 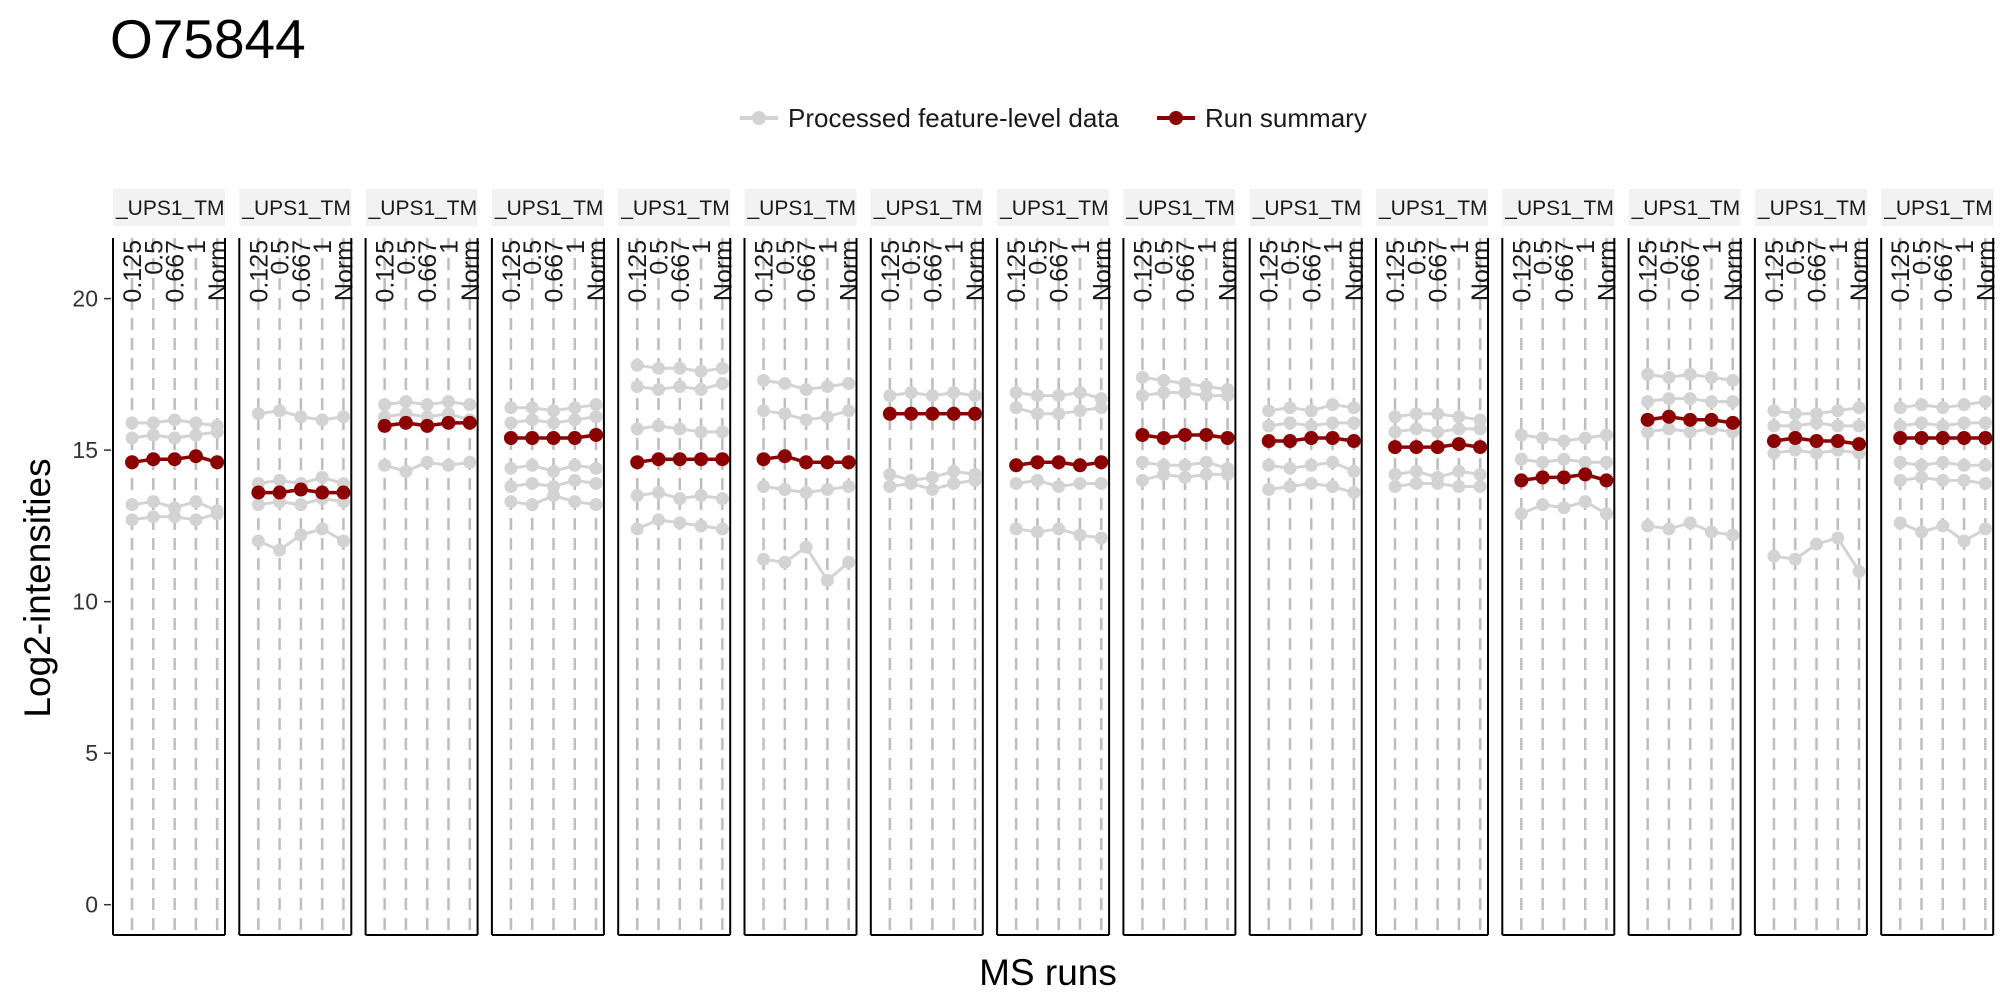 What do you see at coordinates (1176, 118) in the screenshot?
I see `legend-key-summary-point` at bounding box center [1176, 118].